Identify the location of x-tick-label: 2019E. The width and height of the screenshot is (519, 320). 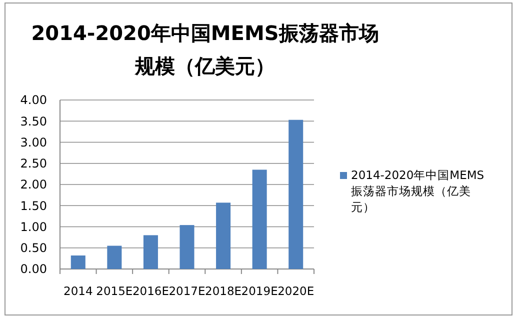
(259, 291).